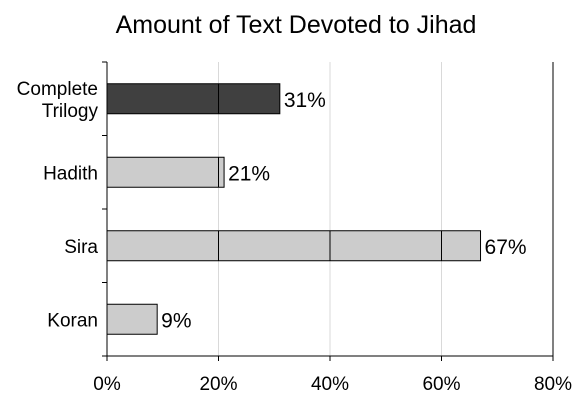 This screenshot has height=394, width=574. What do you see at coordinates (72, 320) in the screenshot?
I see `category-label: Koran` at bounding box center [72, 320].